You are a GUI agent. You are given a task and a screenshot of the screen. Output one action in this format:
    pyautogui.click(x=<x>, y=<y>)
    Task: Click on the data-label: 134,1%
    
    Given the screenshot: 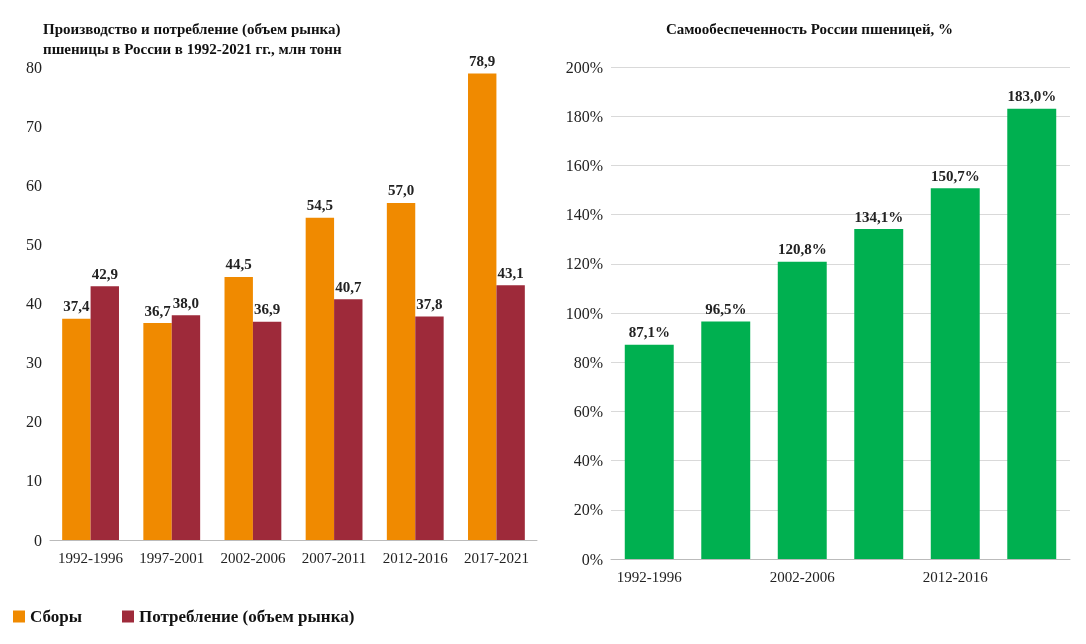 What is the action you would take?
    pyautogui.click(x=879, y=216)
    